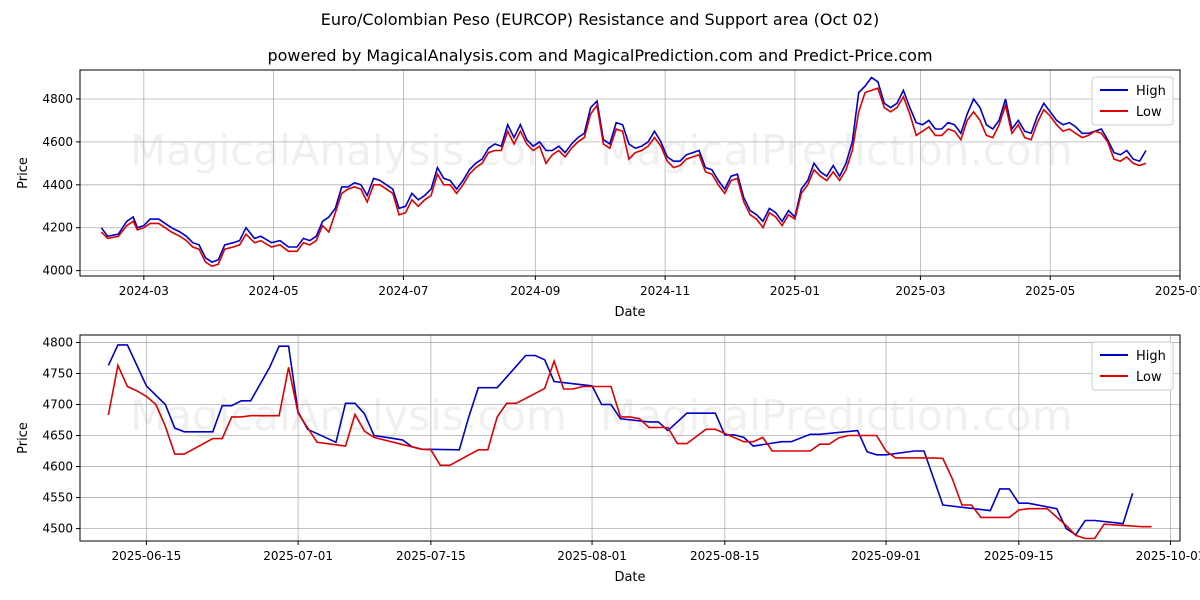 The height and width of the screenshot is (600, 1200). What do you see at coordinates (431, 556) in the screenshot?
I see `x-tick-label: 2025-07-15` at bounding box center [431, 556].